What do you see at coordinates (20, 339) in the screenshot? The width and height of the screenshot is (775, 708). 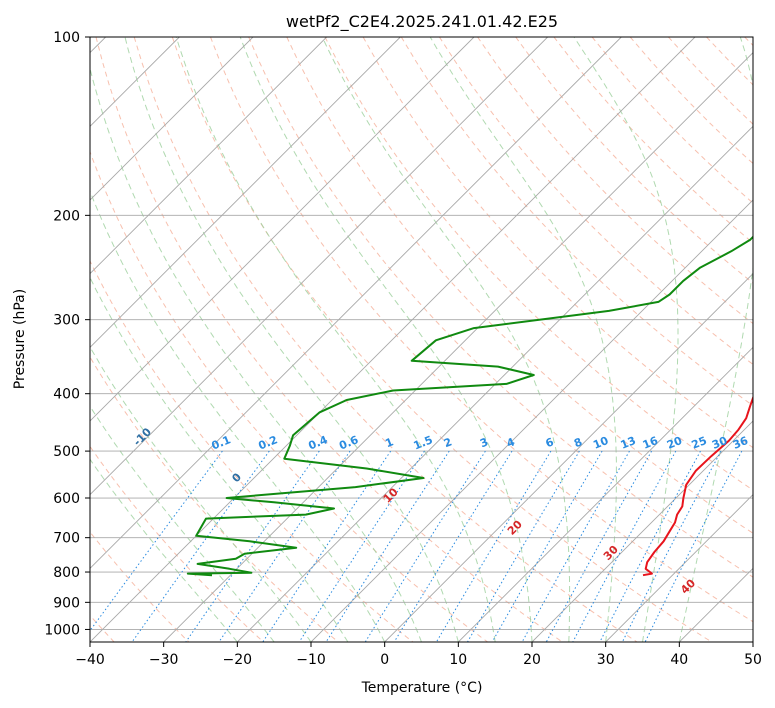 I see `y-axis-label: Pressure (hPa)` at bounding box center [20, 339].